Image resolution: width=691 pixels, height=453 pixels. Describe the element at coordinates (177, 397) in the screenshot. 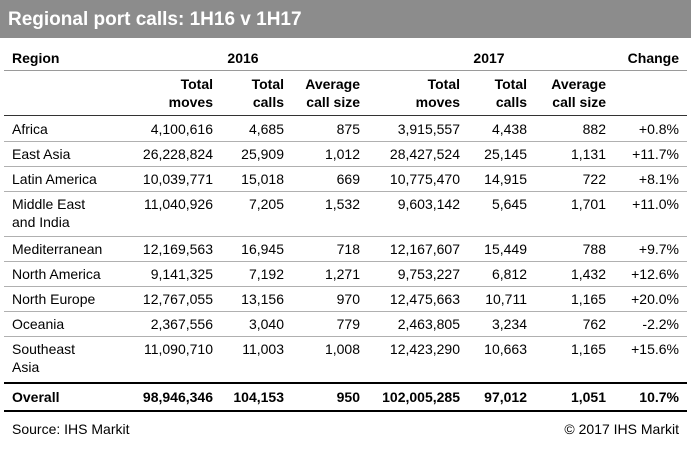

I see `overall-value: 98,946,346` at that location.